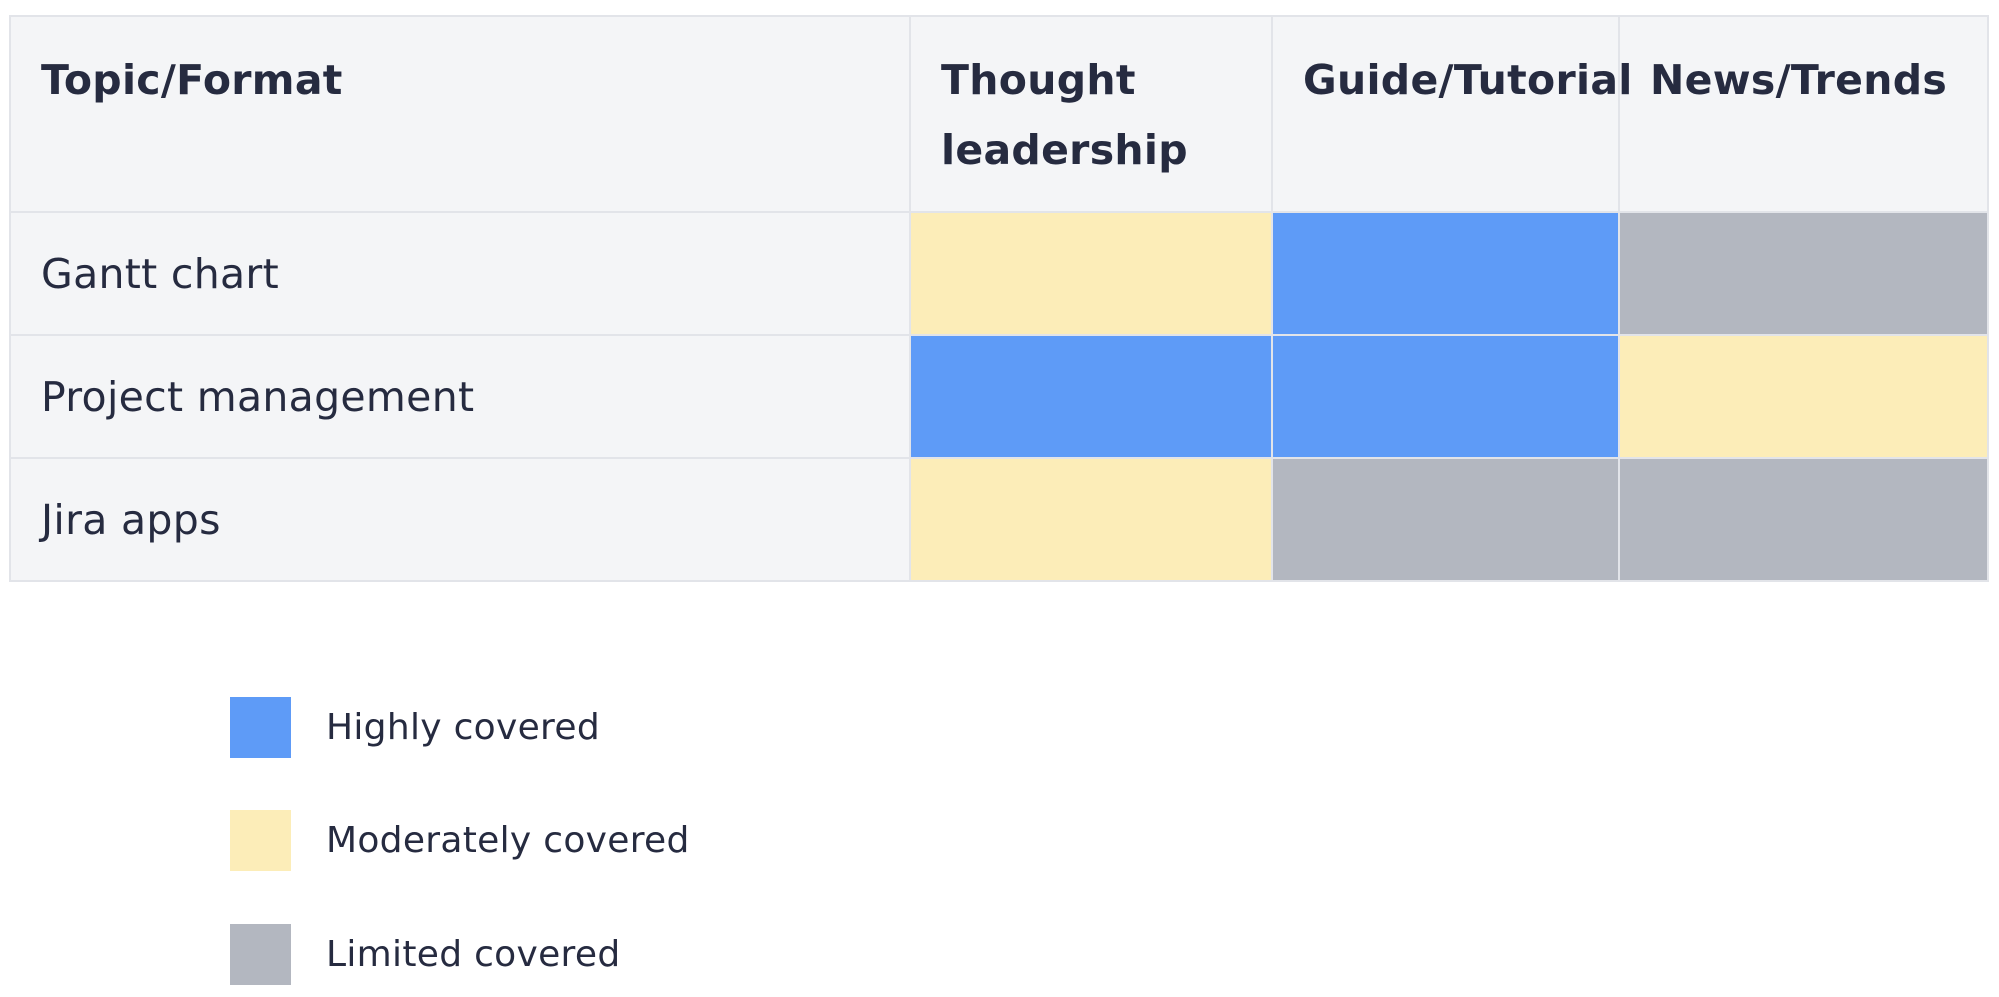  Describe the element at coordinates (460, 396) in the screenshot. I see `row-label-project-management: Project management` at that location.